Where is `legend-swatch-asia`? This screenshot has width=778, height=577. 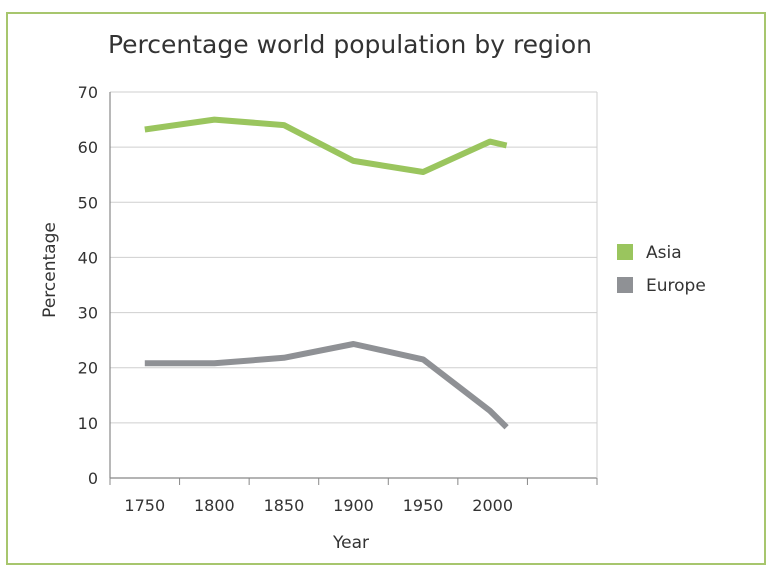 legend-swatch-asia is located at coordinates (625, 252).